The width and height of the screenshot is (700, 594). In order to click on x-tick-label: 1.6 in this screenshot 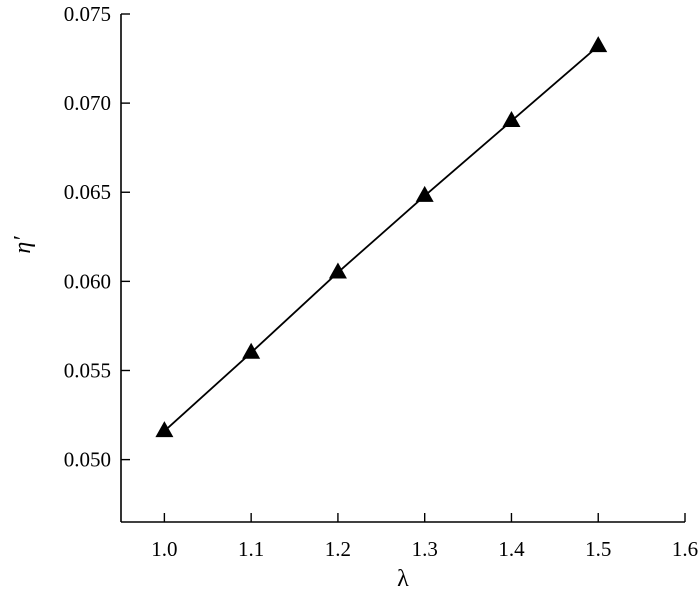, I will do `click(685, 549)`.